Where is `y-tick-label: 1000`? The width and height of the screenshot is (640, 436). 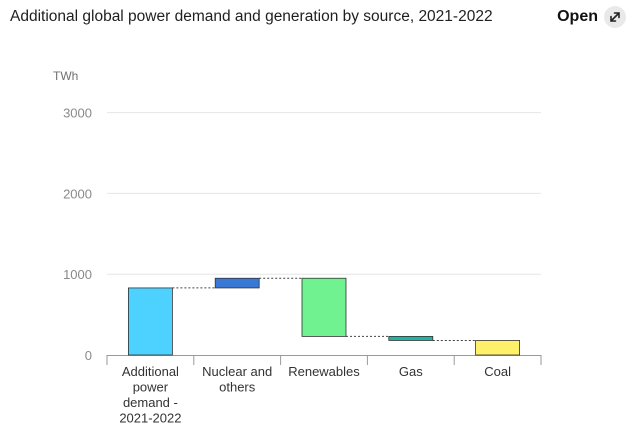 y-tick-label: 1000 is located at coordinates (77, 274).